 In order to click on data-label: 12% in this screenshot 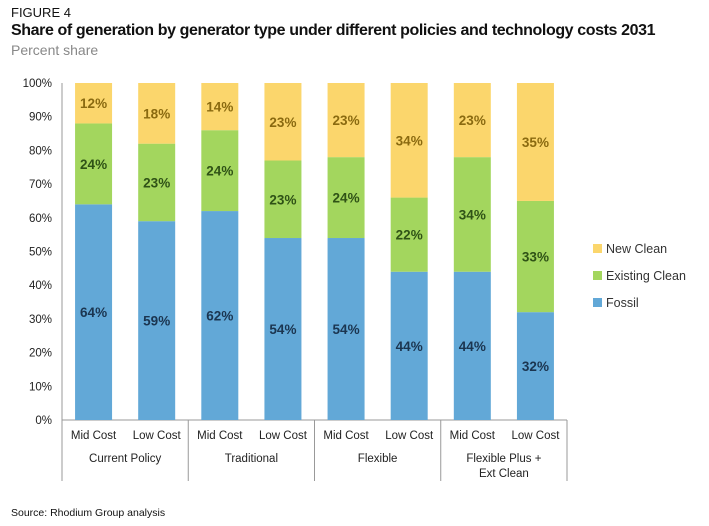, I will do `click(93, 103)`.